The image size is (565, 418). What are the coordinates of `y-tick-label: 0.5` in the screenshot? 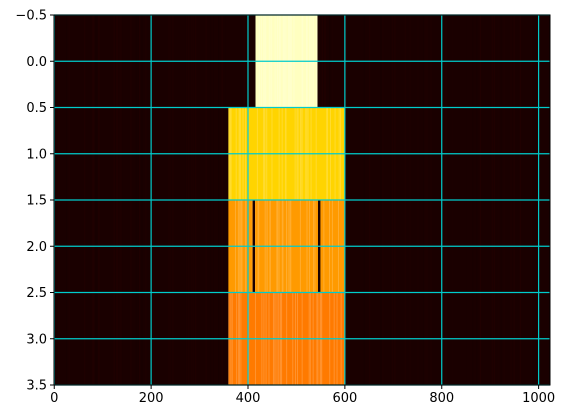 It's located at (36, 108).